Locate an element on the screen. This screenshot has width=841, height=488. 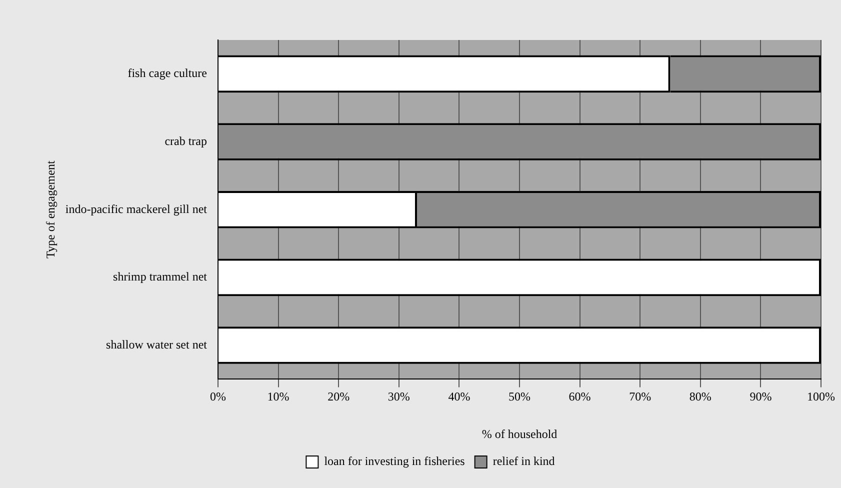
legend-label: relief in kind is located at coordinates (523, 461).